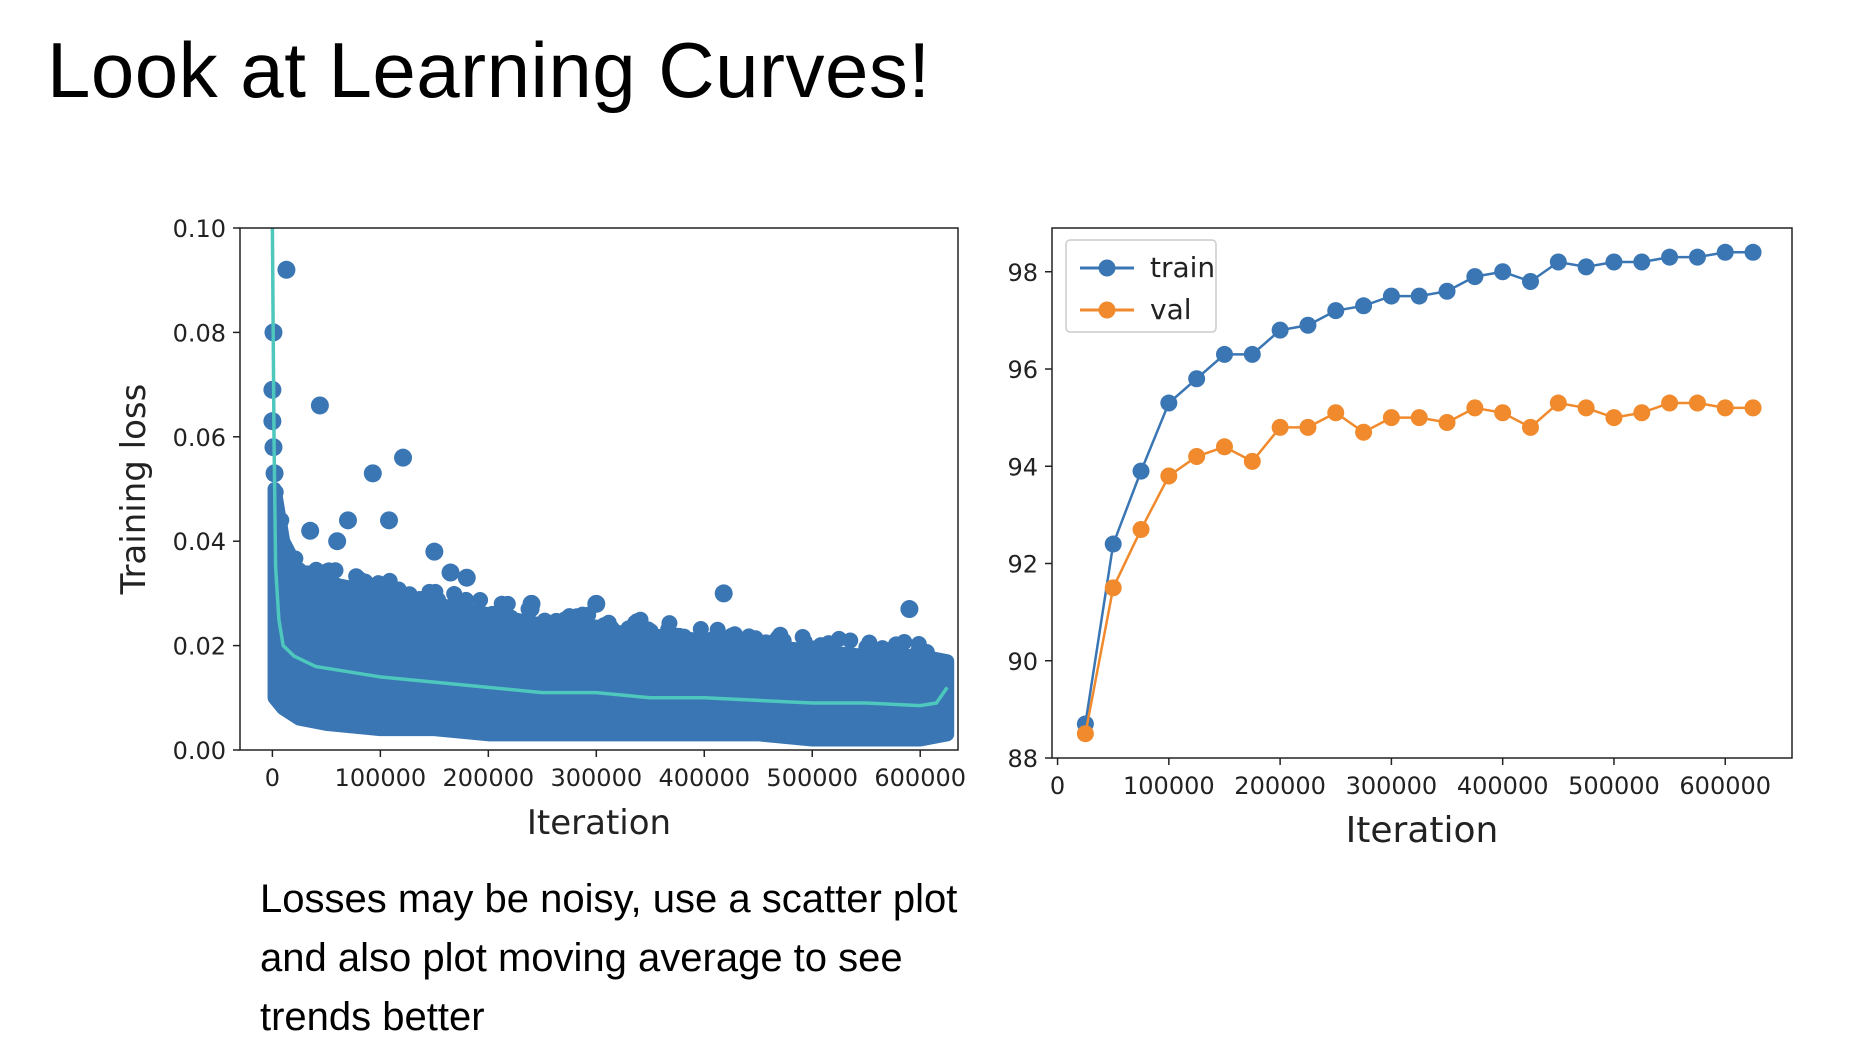 The width and height of the screenshot is (1850, 1047). What do you see at coordinates (1022, 467) in the screenshot?
I see `y-tick-label: 94` at bounding box center [1022, 467].